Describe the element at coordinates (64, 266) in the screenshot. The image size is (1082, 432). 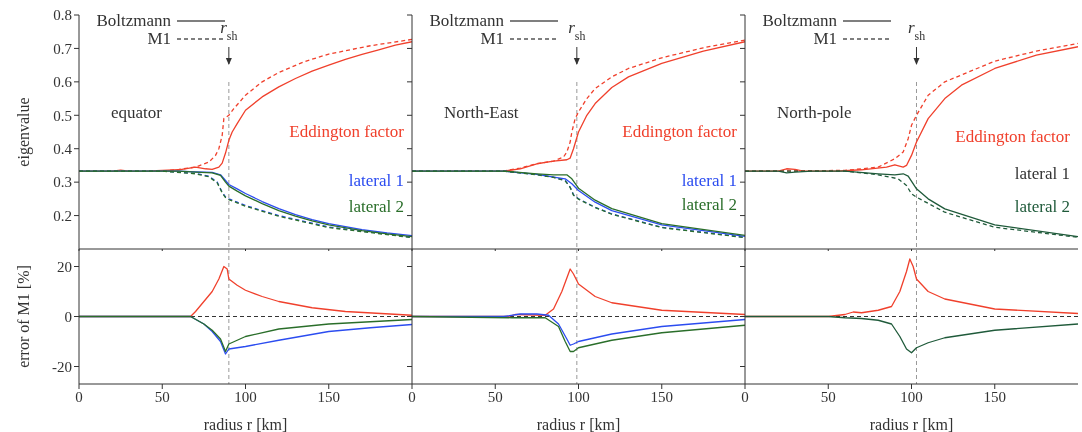
I see `y-tick-label: 20` at that location.